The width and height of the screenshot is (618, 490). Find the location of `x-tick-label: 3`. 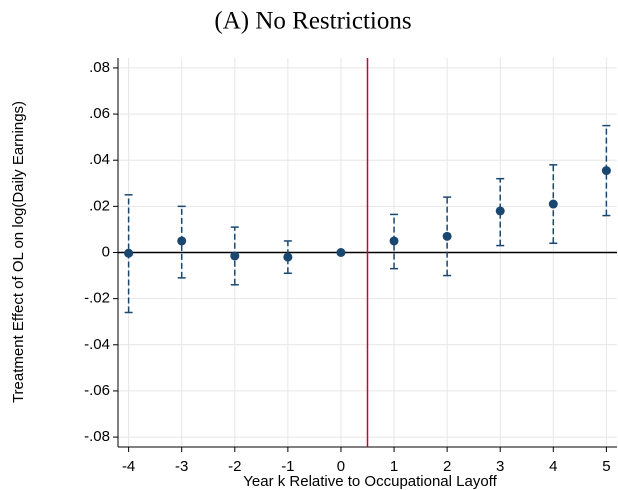

x-tick-label: 3 is located at coordinates (500, 466).